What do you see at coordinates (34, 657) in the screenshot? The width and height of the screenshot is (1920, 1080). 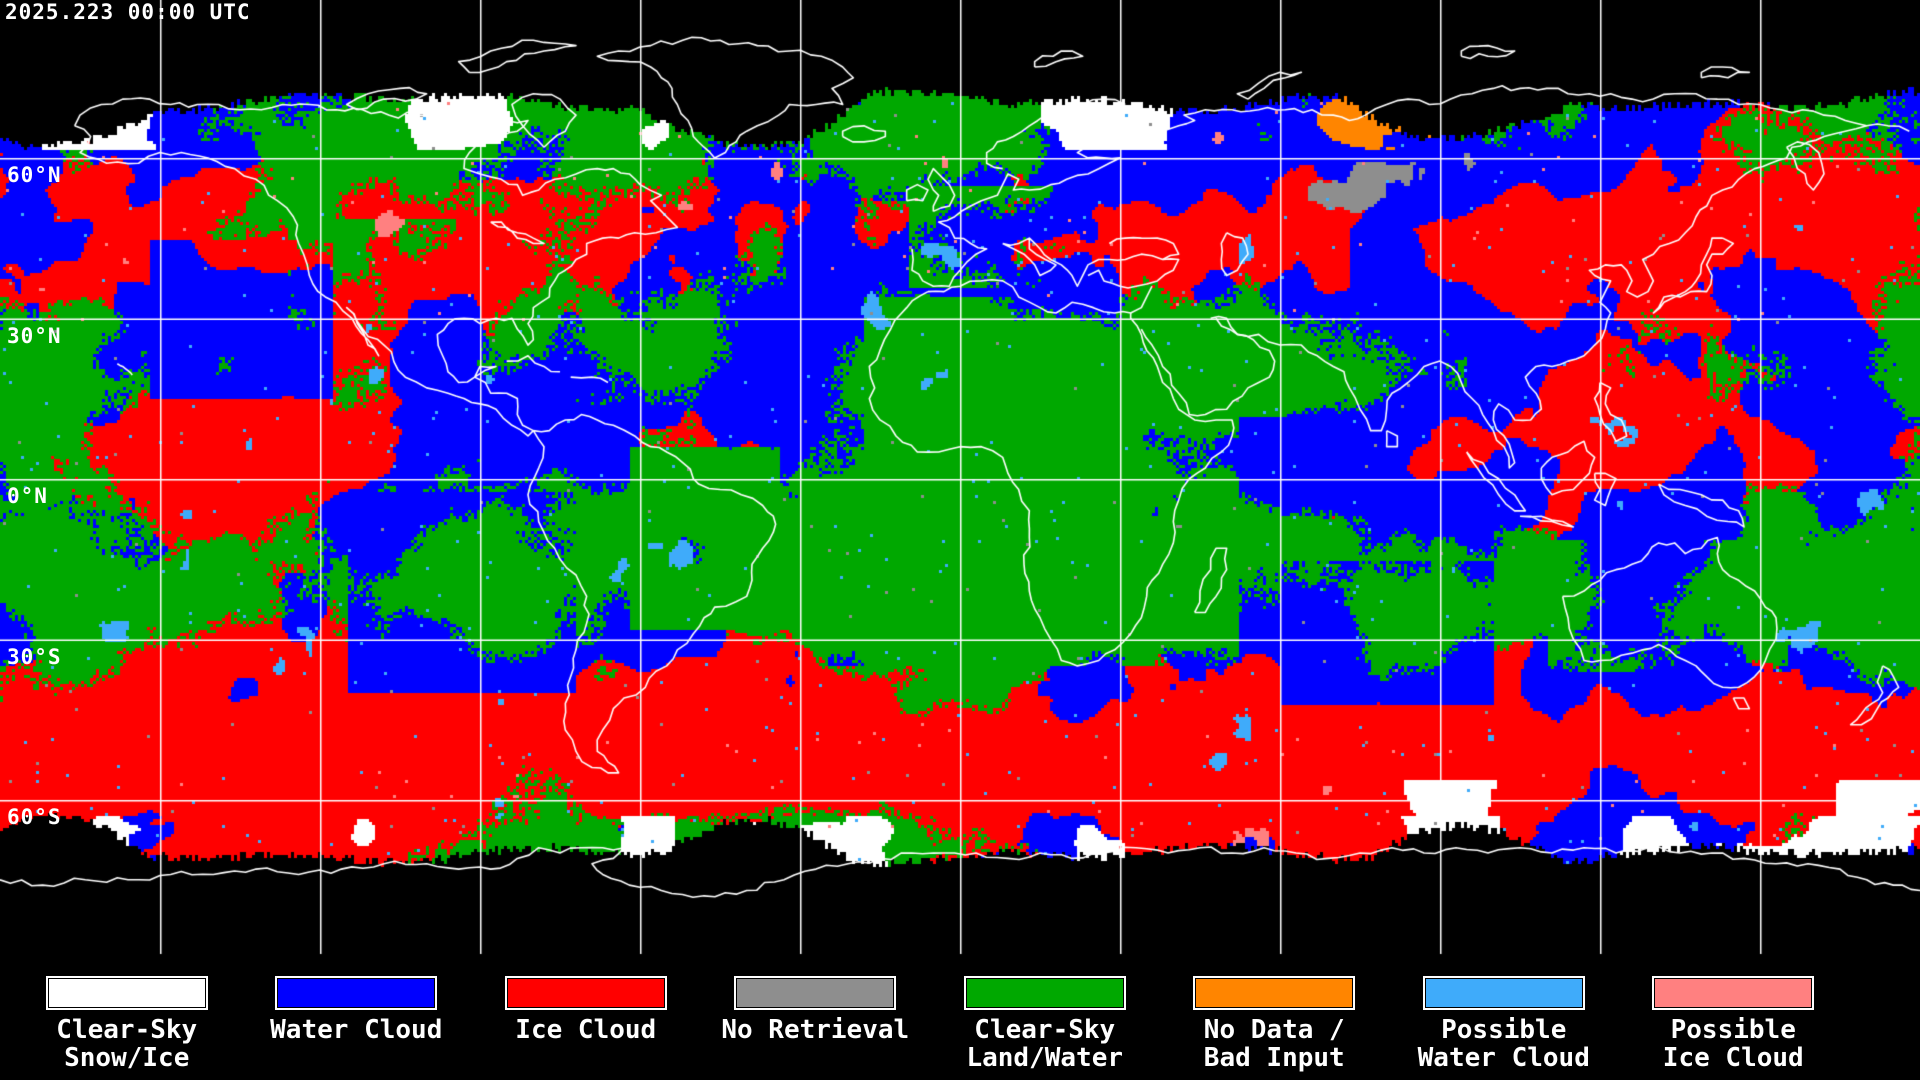 I see `lat-label-30s: 30°S` at bounding box center [34, 657].